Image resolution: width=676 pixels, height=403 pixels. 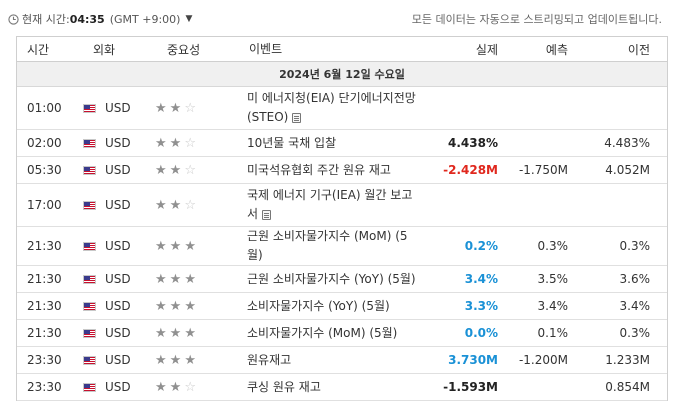 I want to click on event-name: 소비자물가지수 (MoM) (5월), so click(x=329, y=333).